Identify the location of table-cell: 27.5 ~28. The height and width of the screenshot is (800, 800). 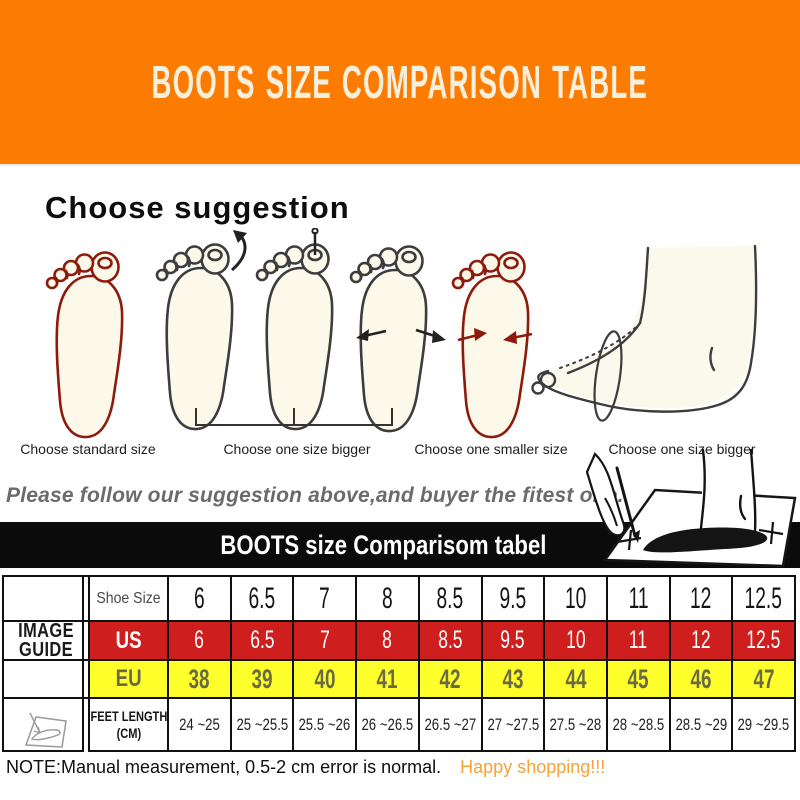
(574, 724).